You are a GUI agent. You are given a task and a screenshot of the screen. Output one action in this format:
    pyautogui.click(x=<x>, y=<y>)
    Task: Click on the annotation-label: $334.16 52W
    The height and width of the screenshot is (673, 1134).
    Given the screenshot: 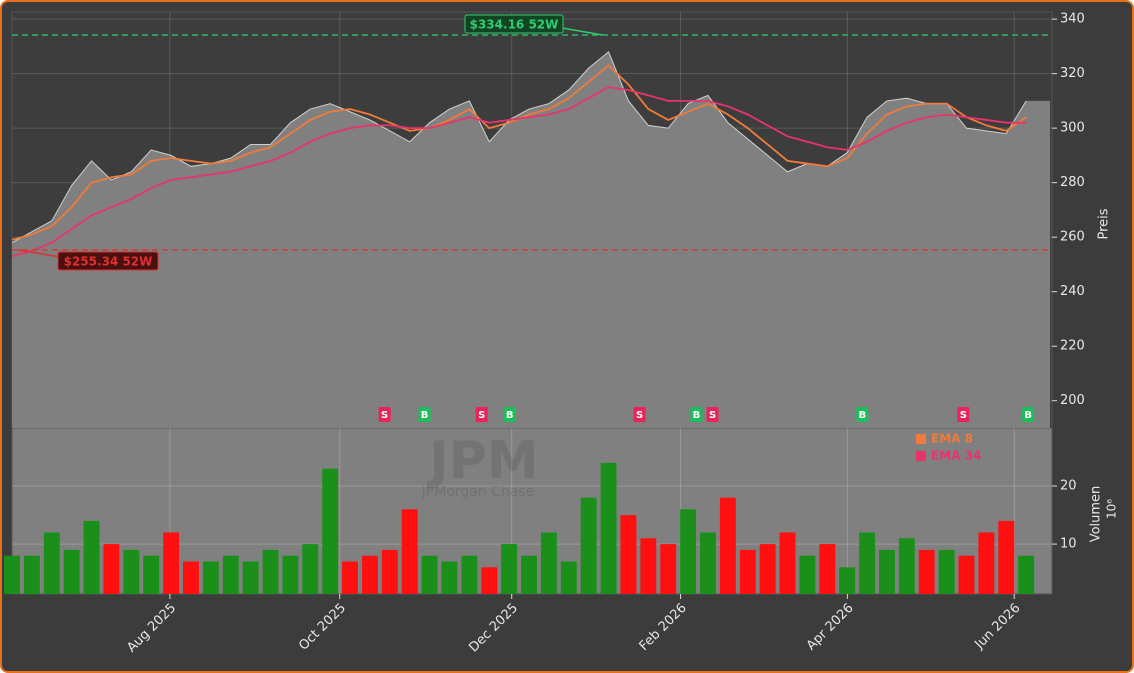 What is the action you would take?
    pyautogui.click(x=514, y=25)
    